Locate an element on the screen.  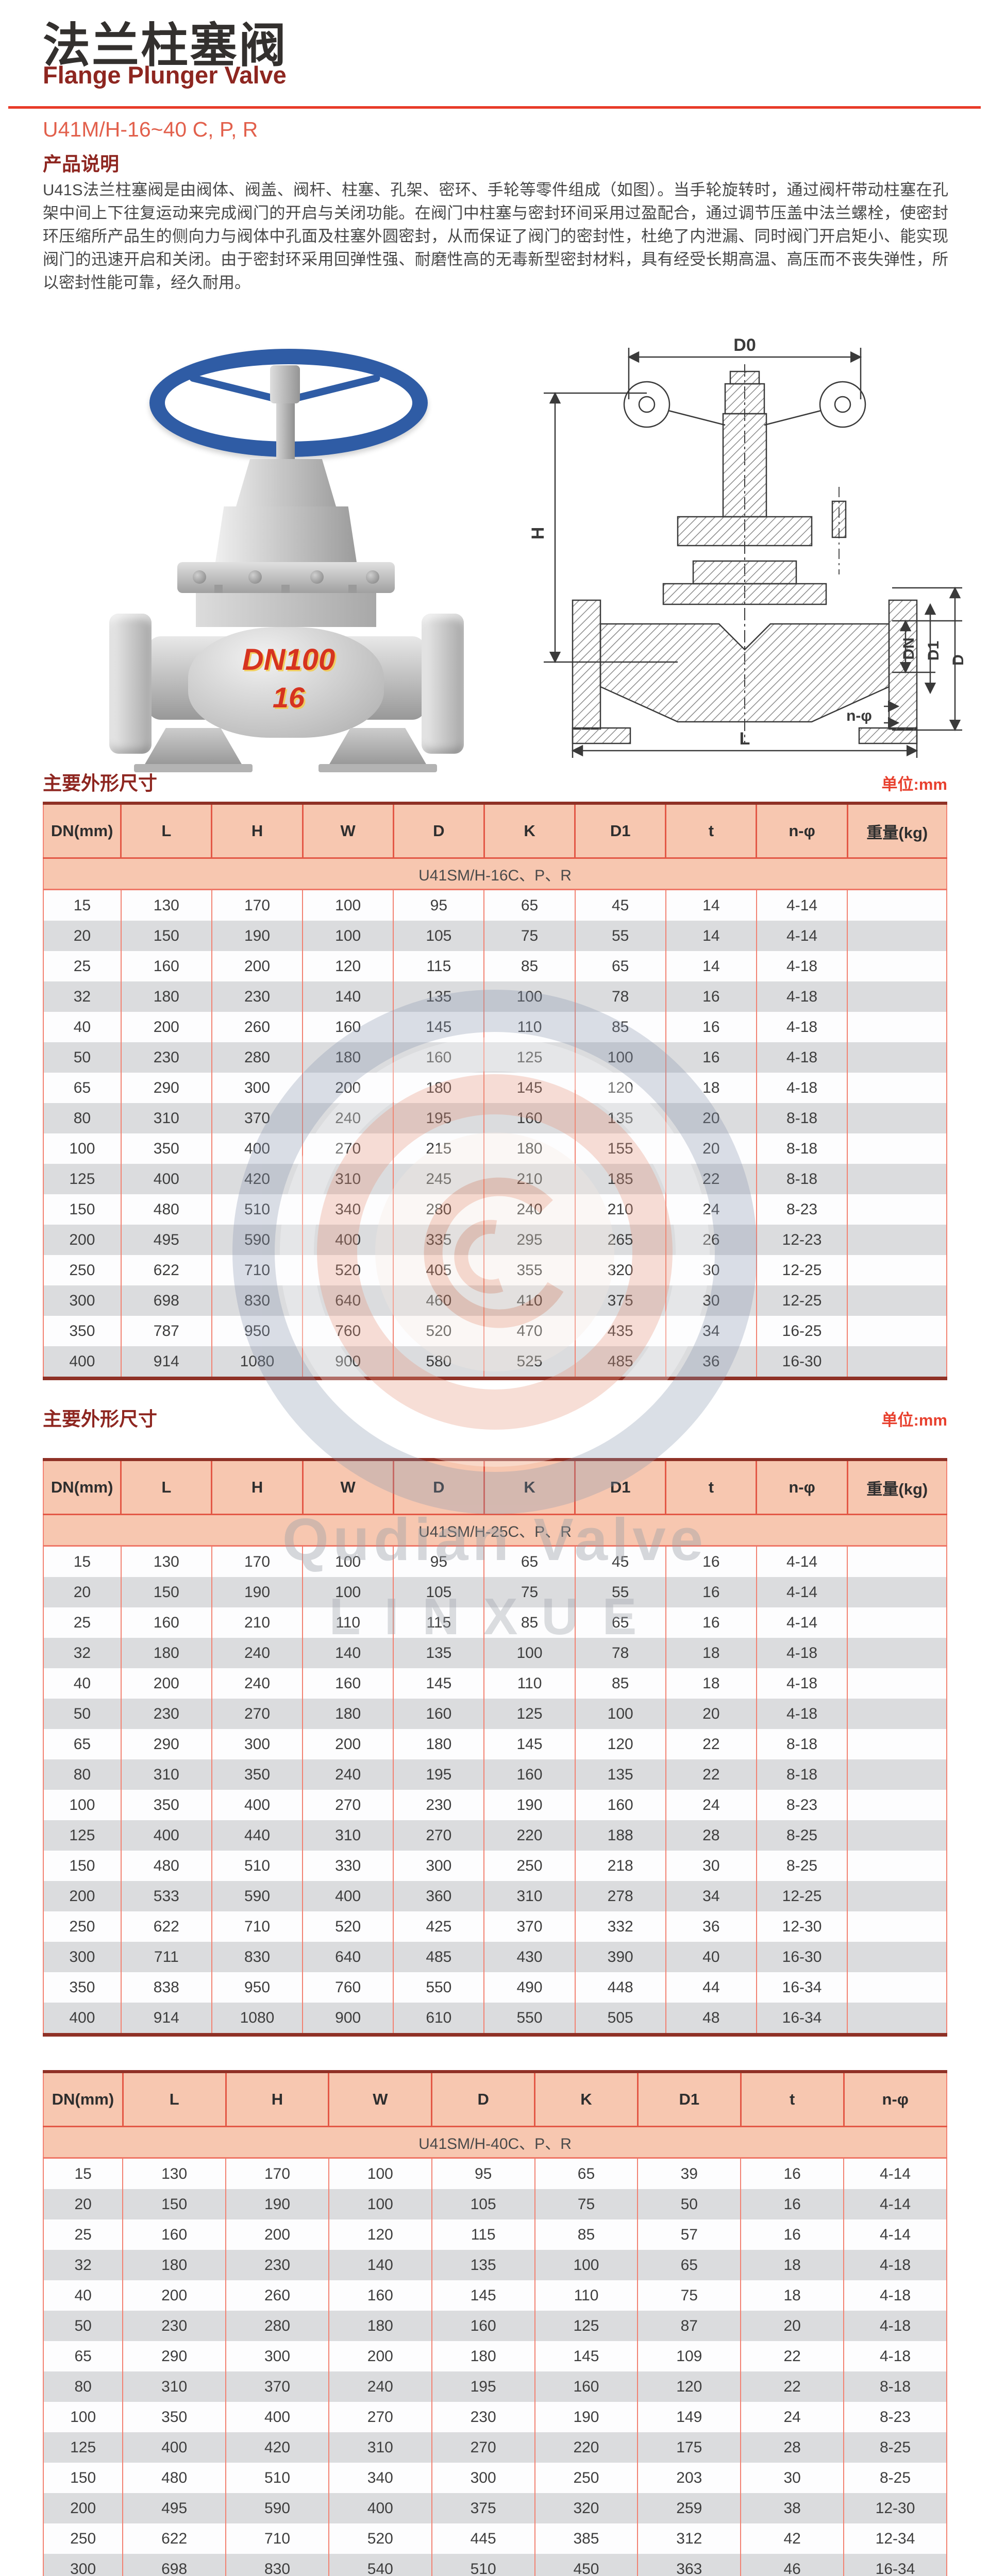
table-cell: 210 is located at coordinates (257, 1622).